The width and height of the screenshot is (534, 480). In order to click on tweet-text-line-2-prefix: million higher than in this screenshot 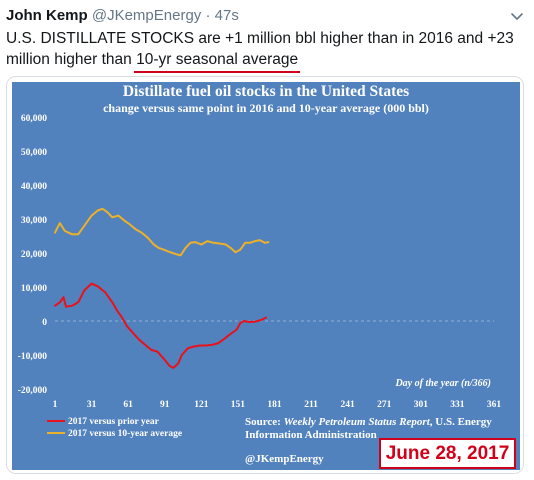, I will do `click(71, 59)`.